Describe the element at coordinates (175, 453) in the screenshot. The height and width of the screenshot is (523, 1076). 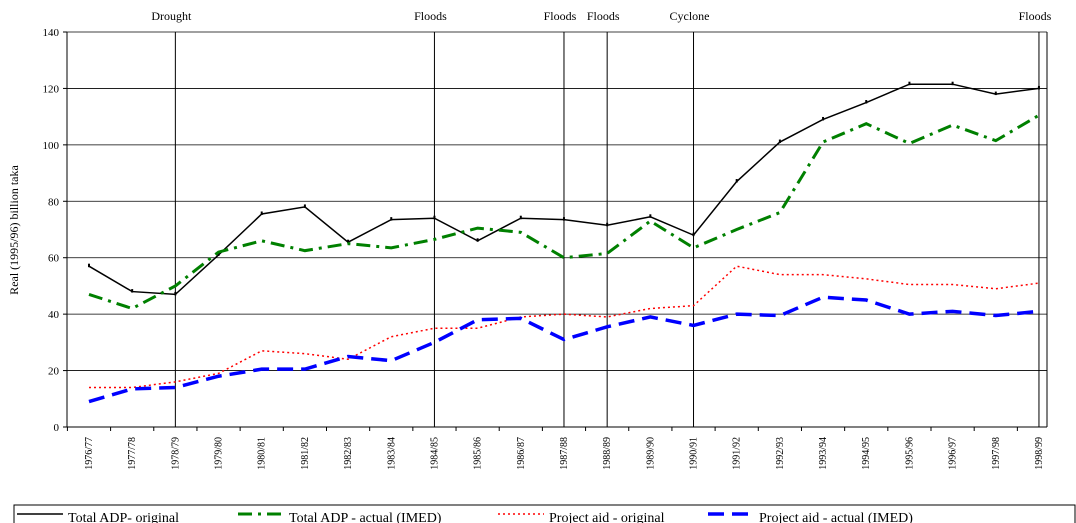
I see `x-tick-label: 1978/79` at that location.